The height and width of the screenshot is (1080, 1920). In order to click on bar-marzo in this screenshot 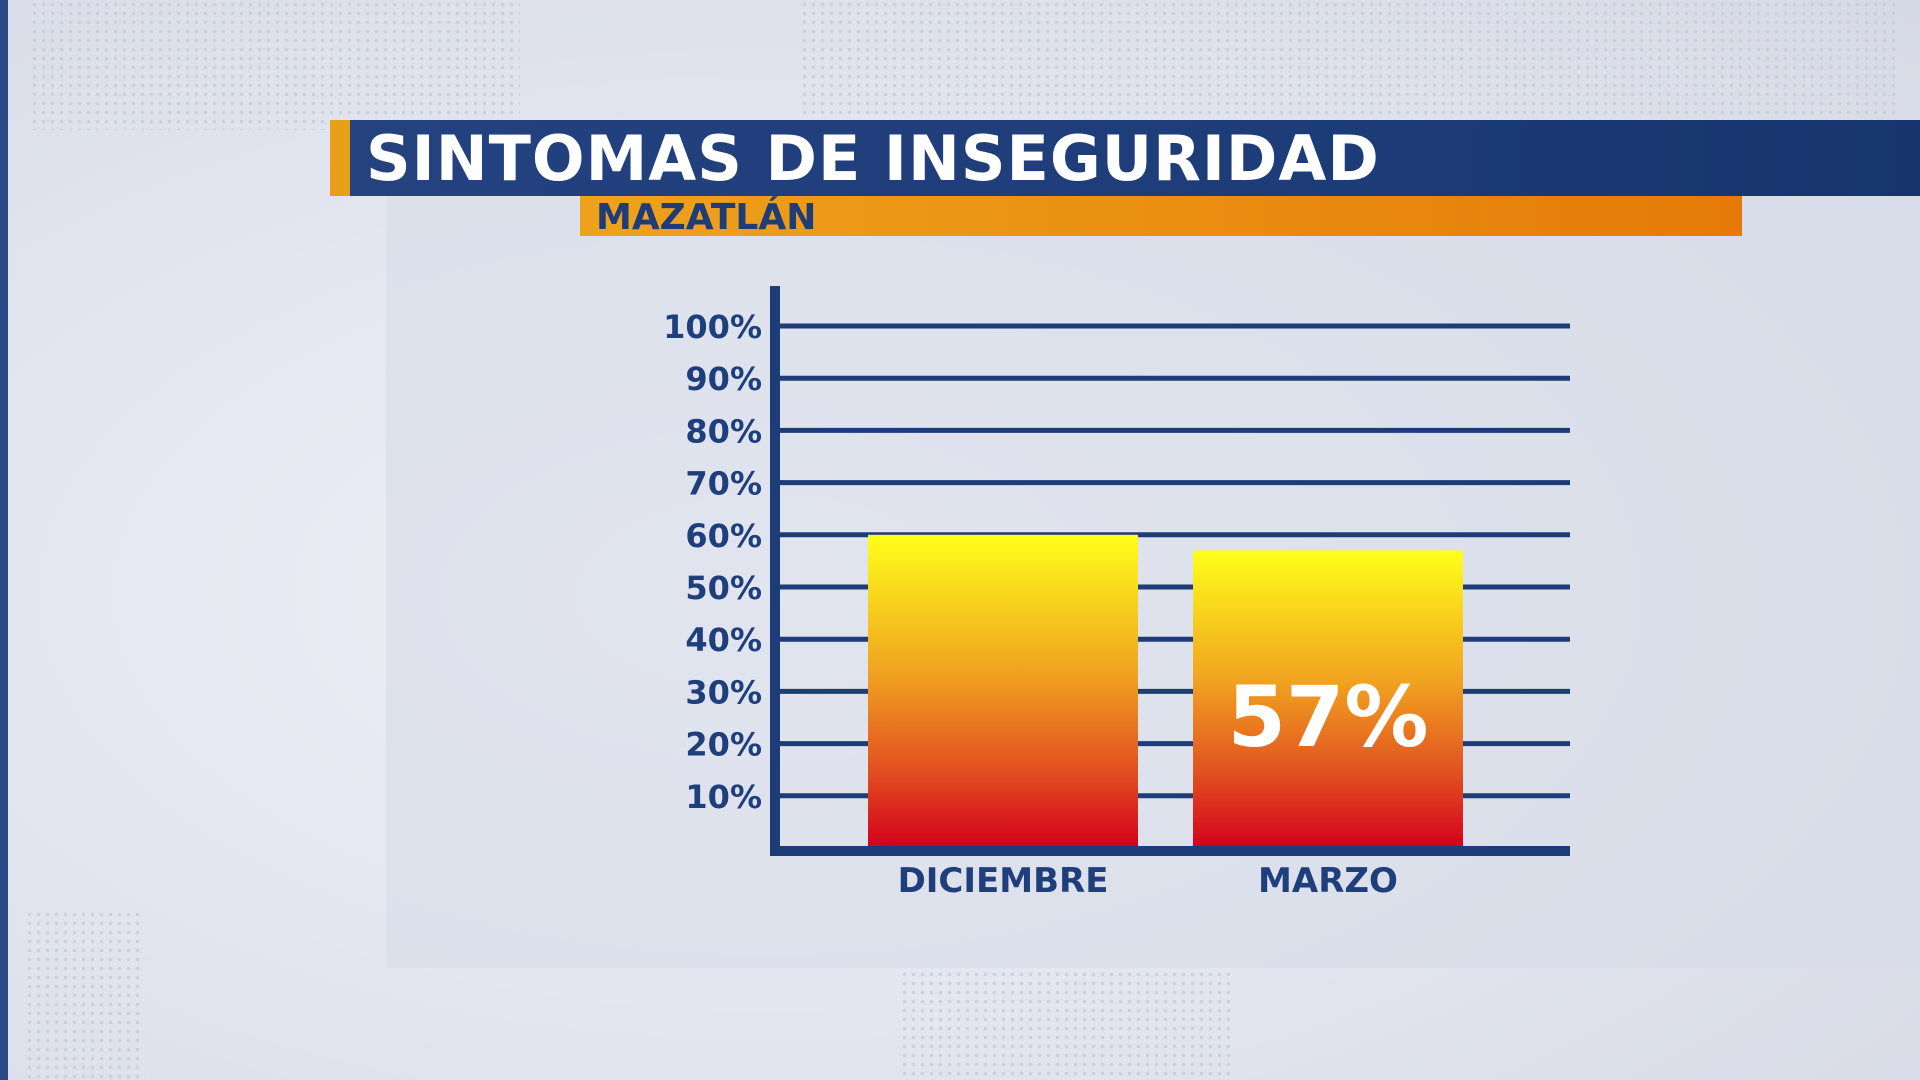, I will do `click(1328, 699)`.